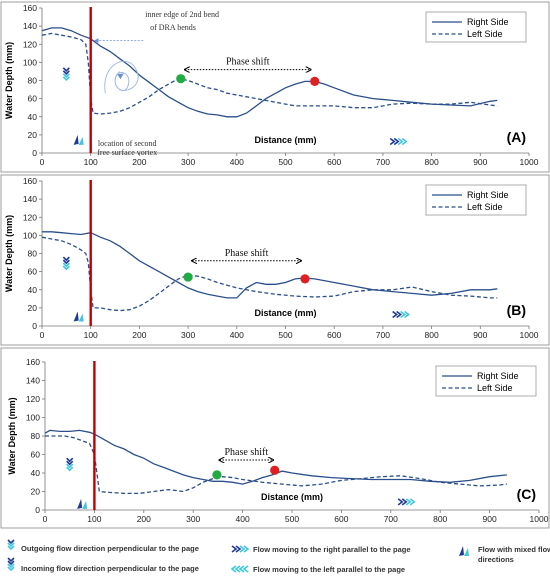 The image size is (550, 583). I want to click on legend-key-mixed-line2: directions, so click(496, 559).